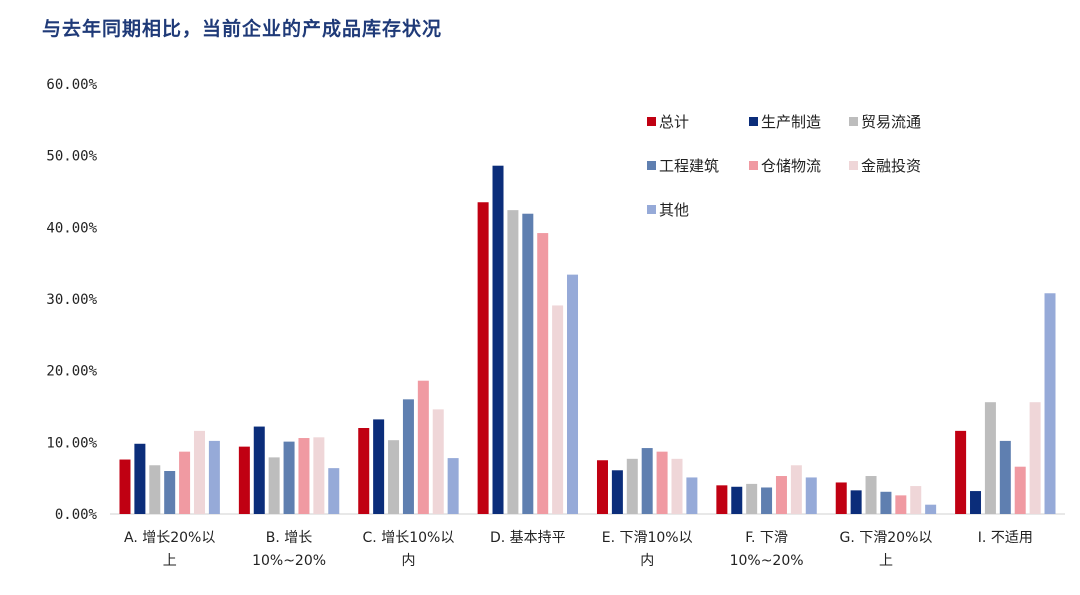 The height and width of the screenshot is (595, 1080). What do you see at coordinates (891, 166) in the screenshot?
I see `legend-label: 金融投资` at bounding box center [891, 166].